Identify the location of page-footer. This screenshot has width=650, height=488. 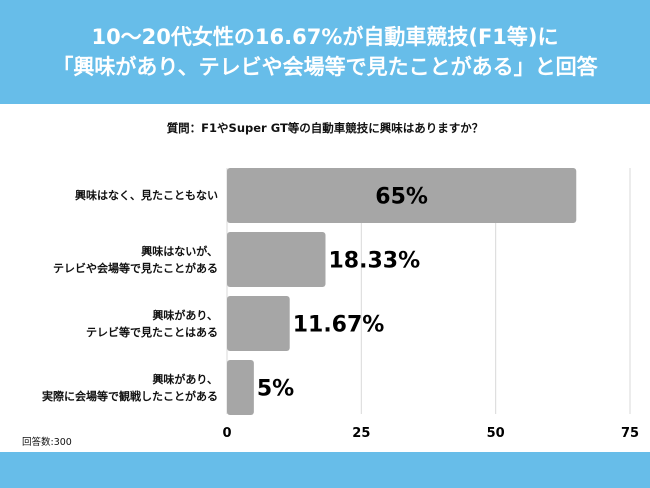
(325, 470).